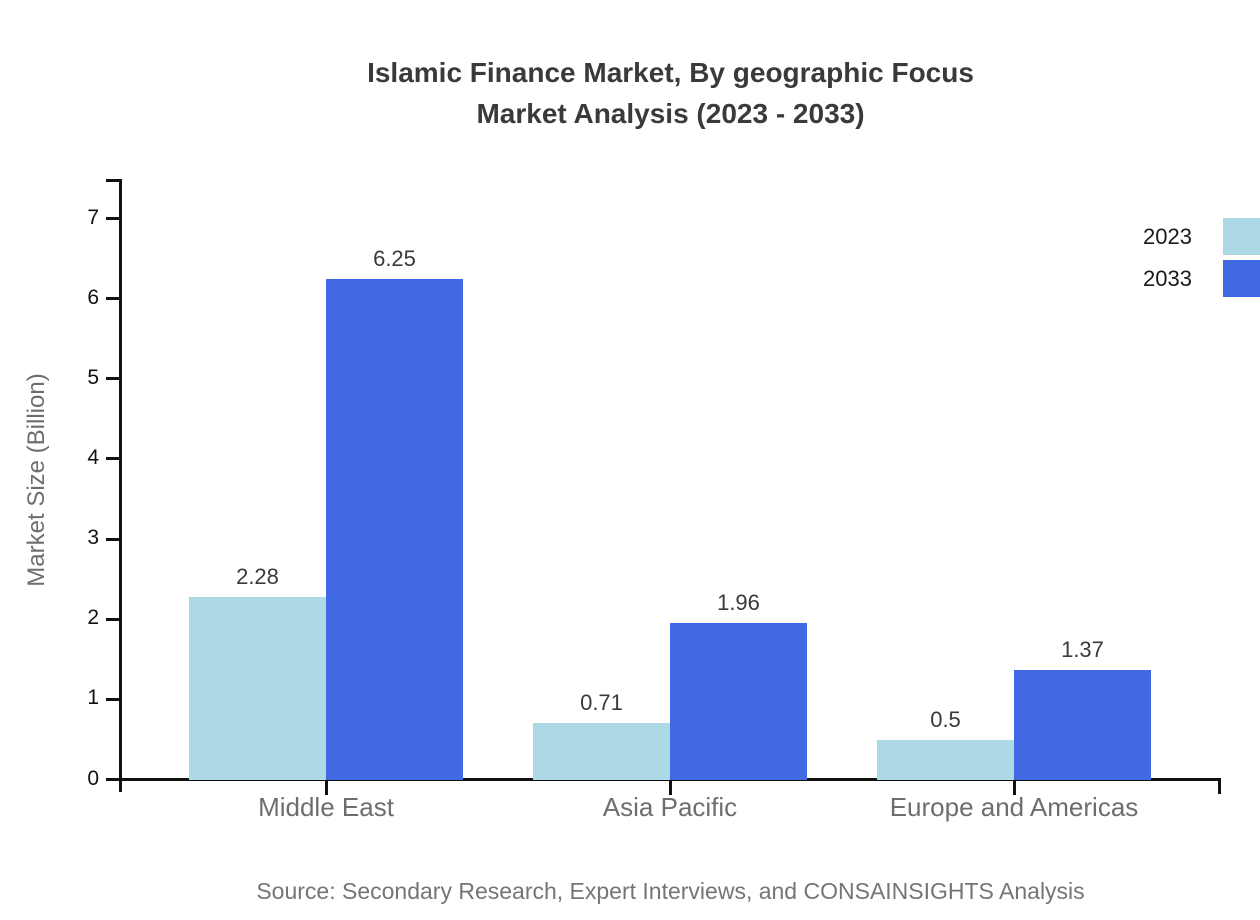 The image size is (1260, 920). I want to click on bar-value-label: 6.25, so click(394, 259).